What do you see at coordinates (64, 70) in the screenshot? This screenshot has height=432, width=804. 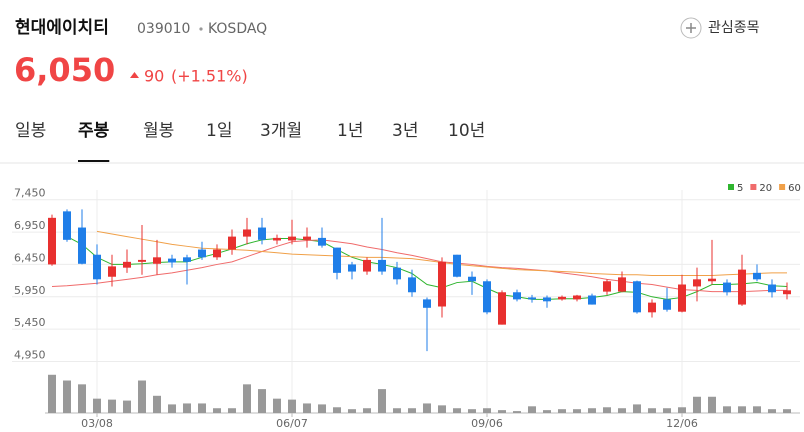 I see `price: 6,050` at bounding box center [64, 70].